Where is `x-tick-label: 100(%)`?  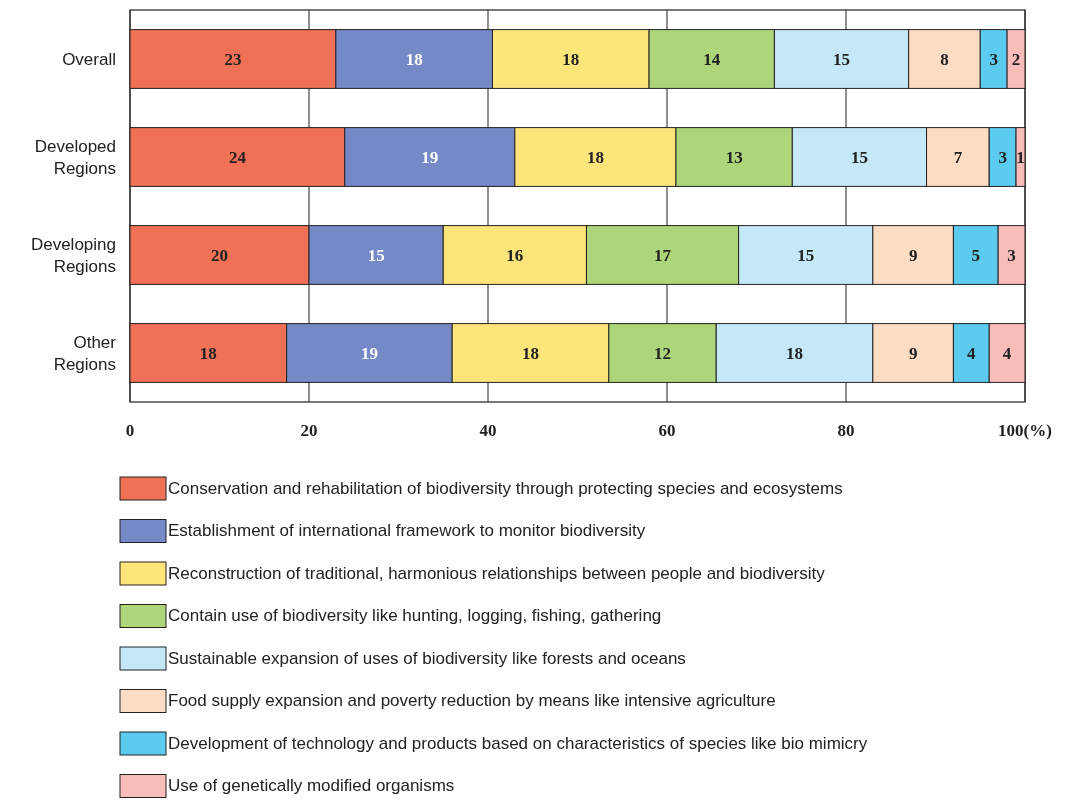 x-tick-label: 100(%) is located at coordinates (1025, 430).